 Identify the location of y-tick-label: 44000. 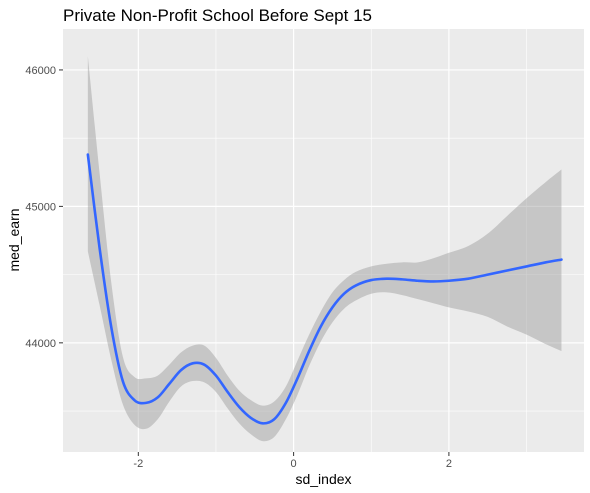
(40, 344).